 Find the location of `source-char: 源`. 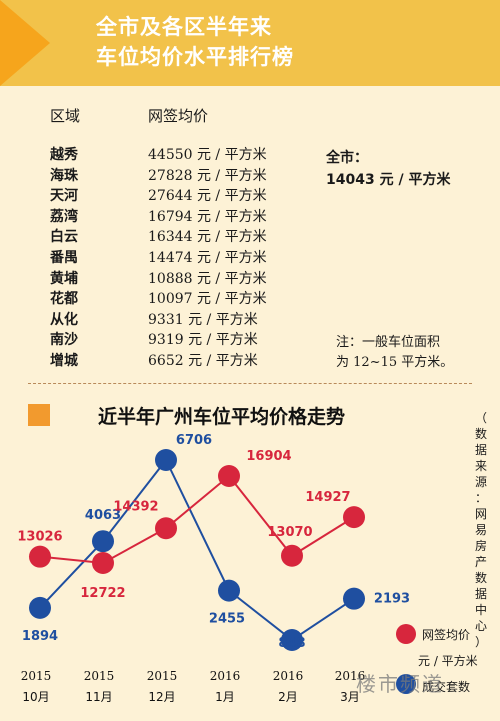

source-char: 源 is located at coordinates (480, 482).